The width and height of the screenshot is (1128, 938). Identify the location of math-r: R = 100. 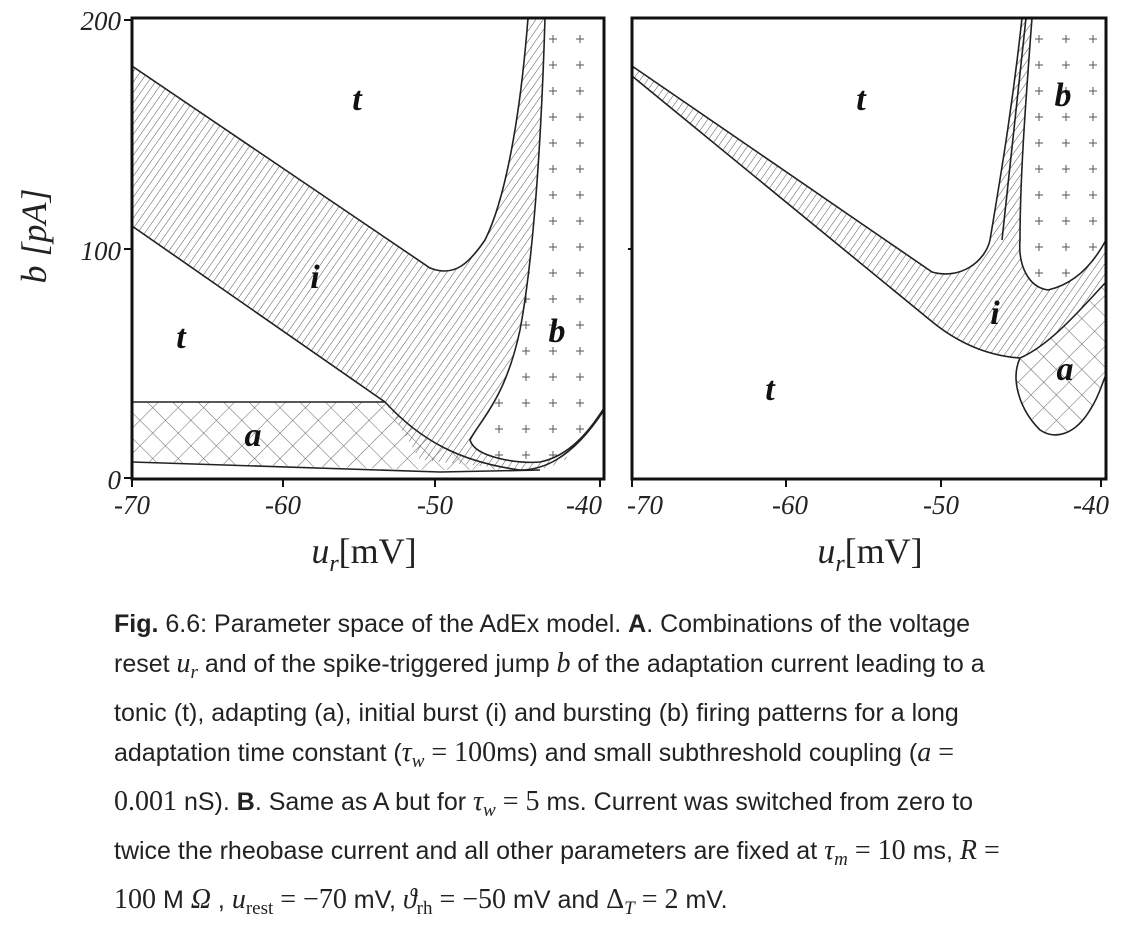
(557, 875).